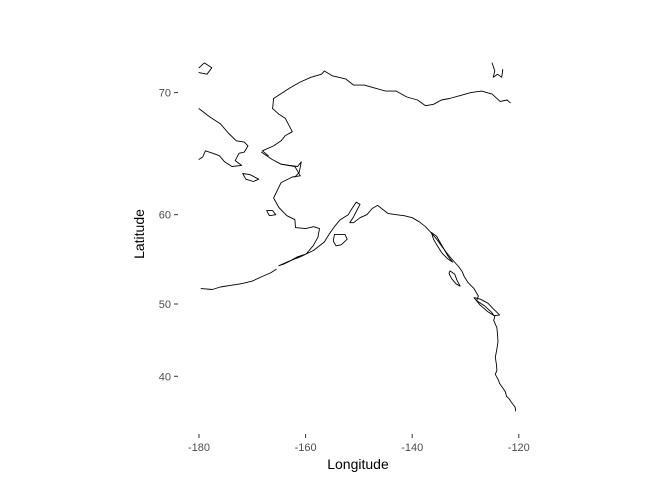  I want to click on x-axis: -180 -160 -140 -120, so click(359, 444).